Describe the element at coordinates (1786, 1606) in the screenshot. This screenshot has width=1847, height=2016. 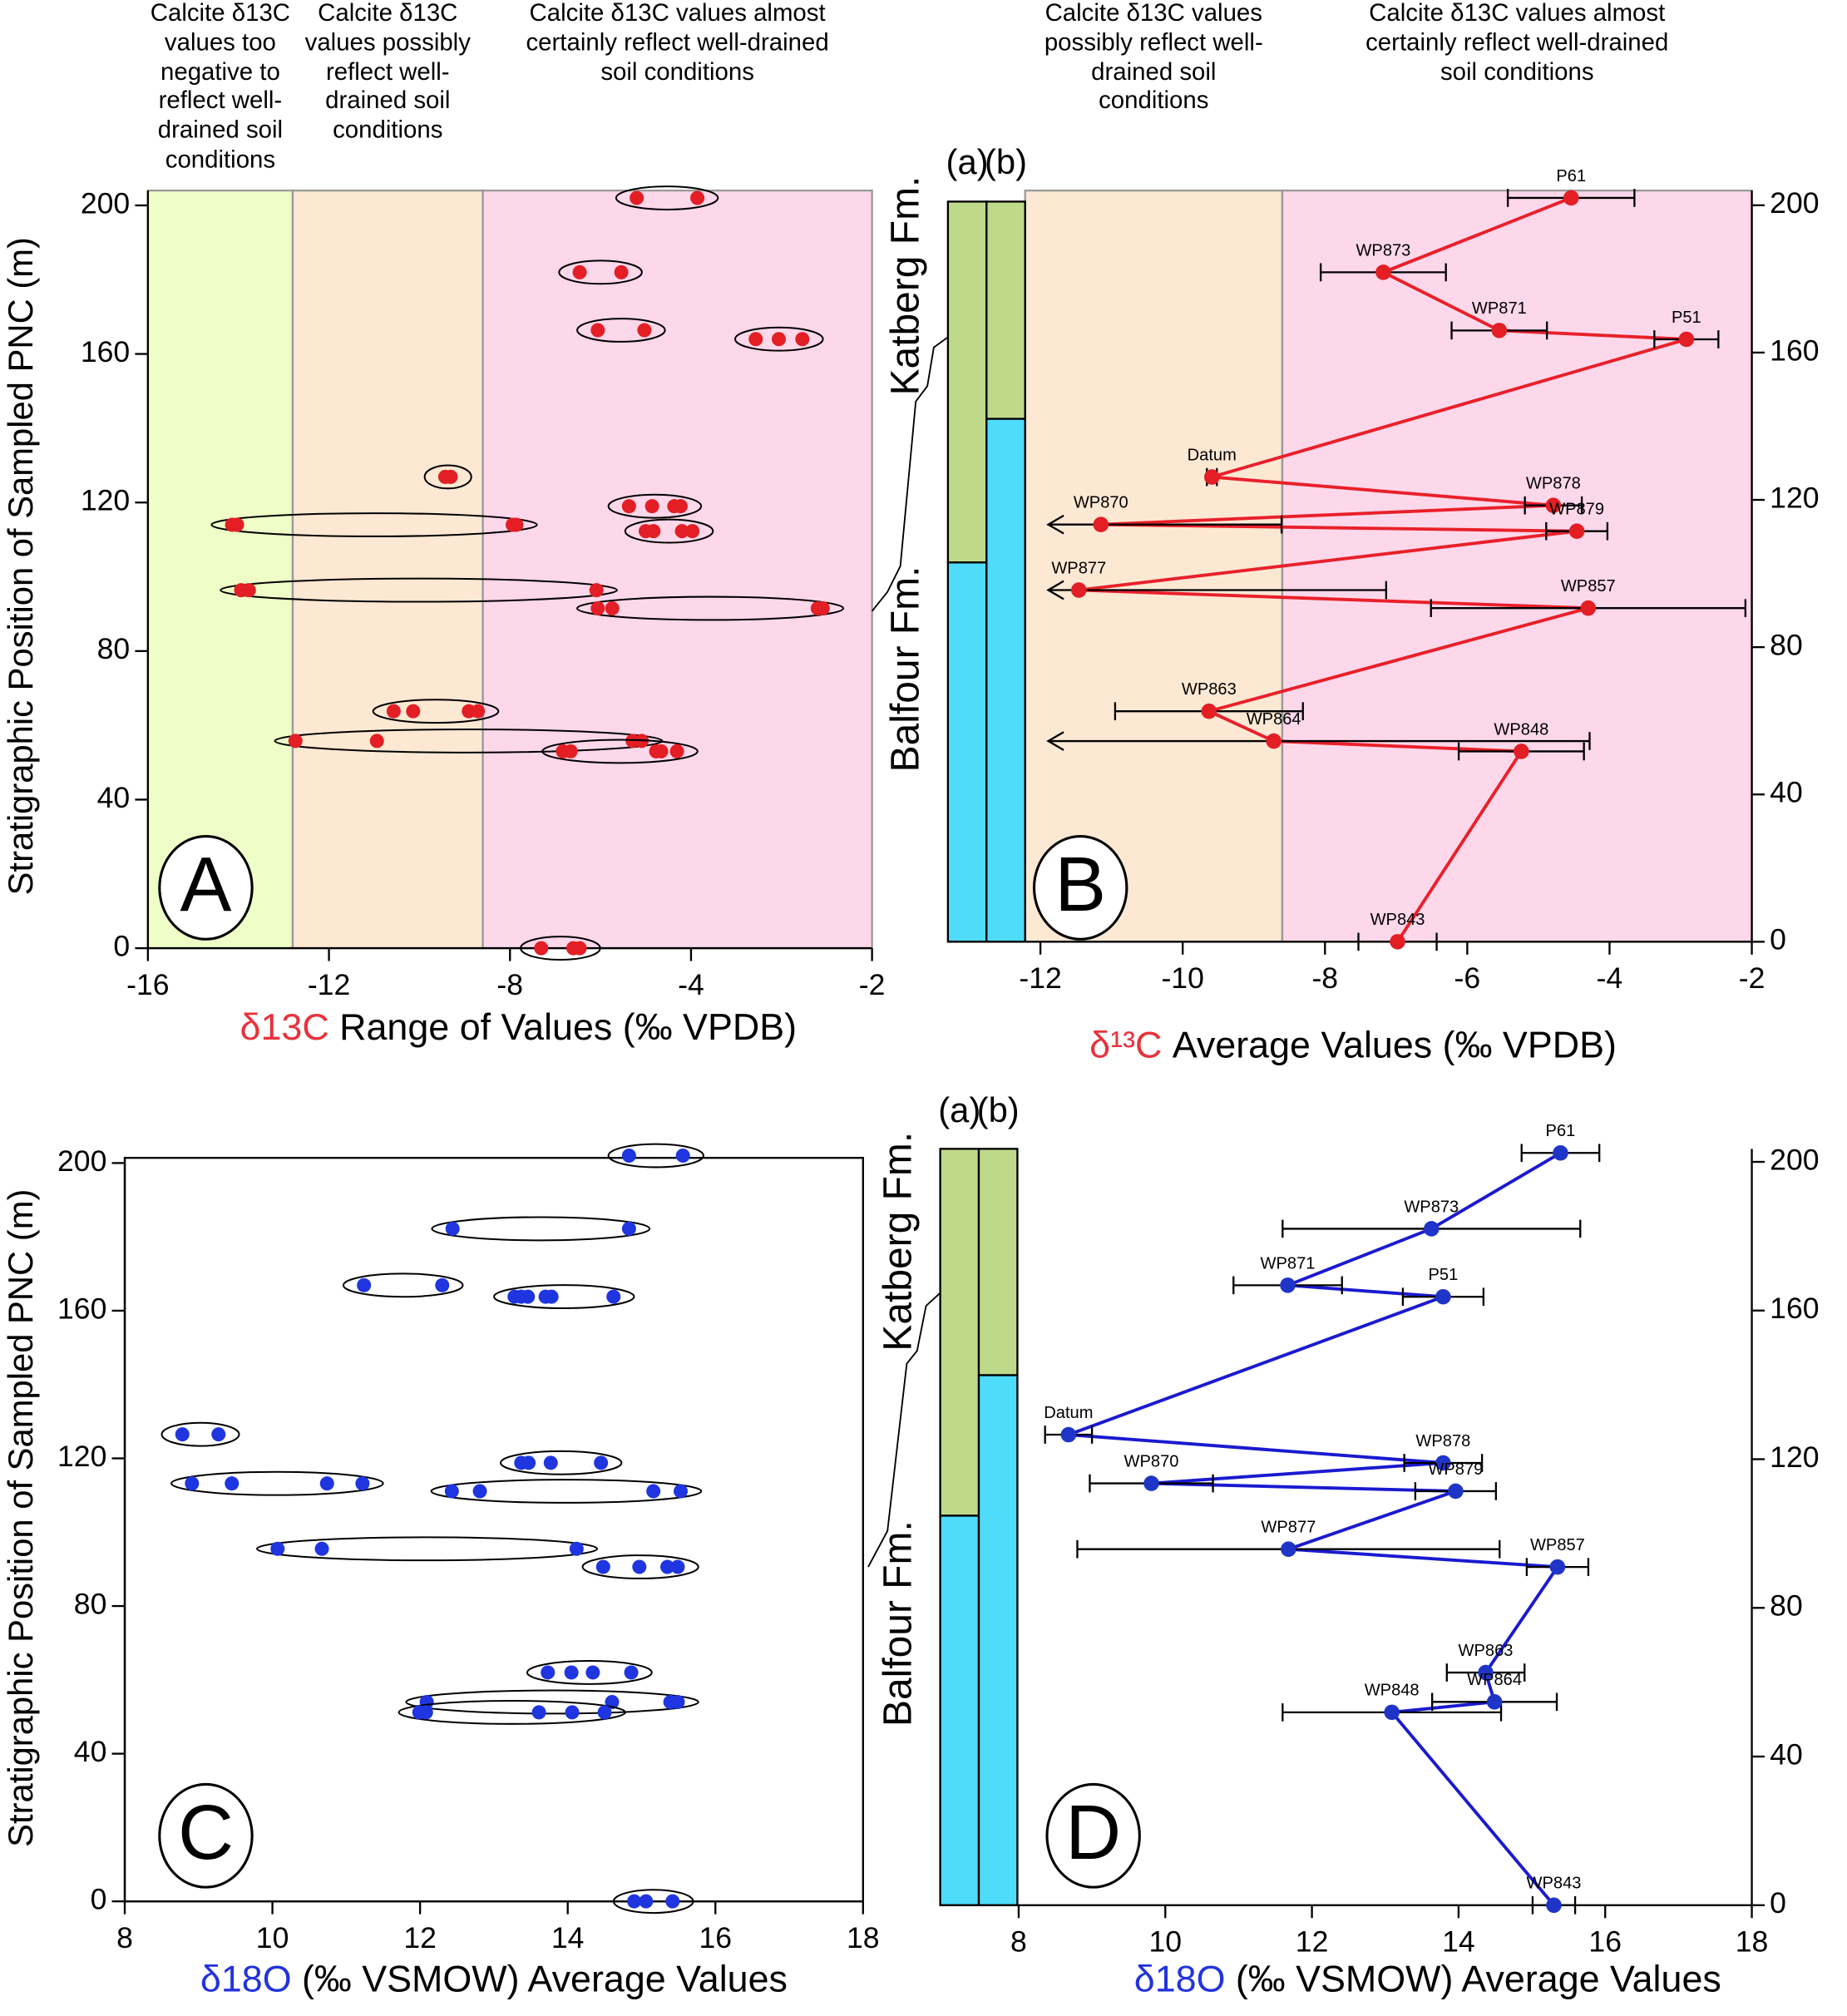
I see `y-tick-label: 80` at that location.